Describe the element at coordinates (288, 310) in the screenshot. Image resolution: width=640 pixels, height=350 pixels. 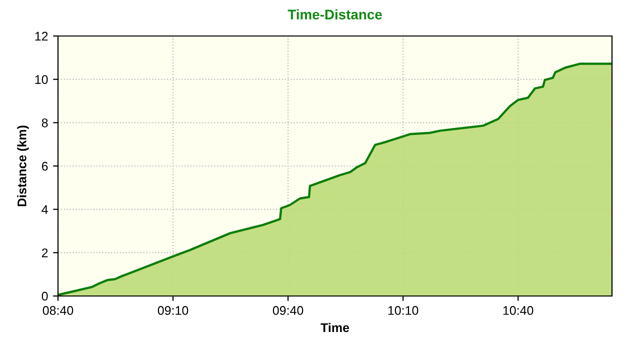
I see `x-tick-label: 09:40` at that location.